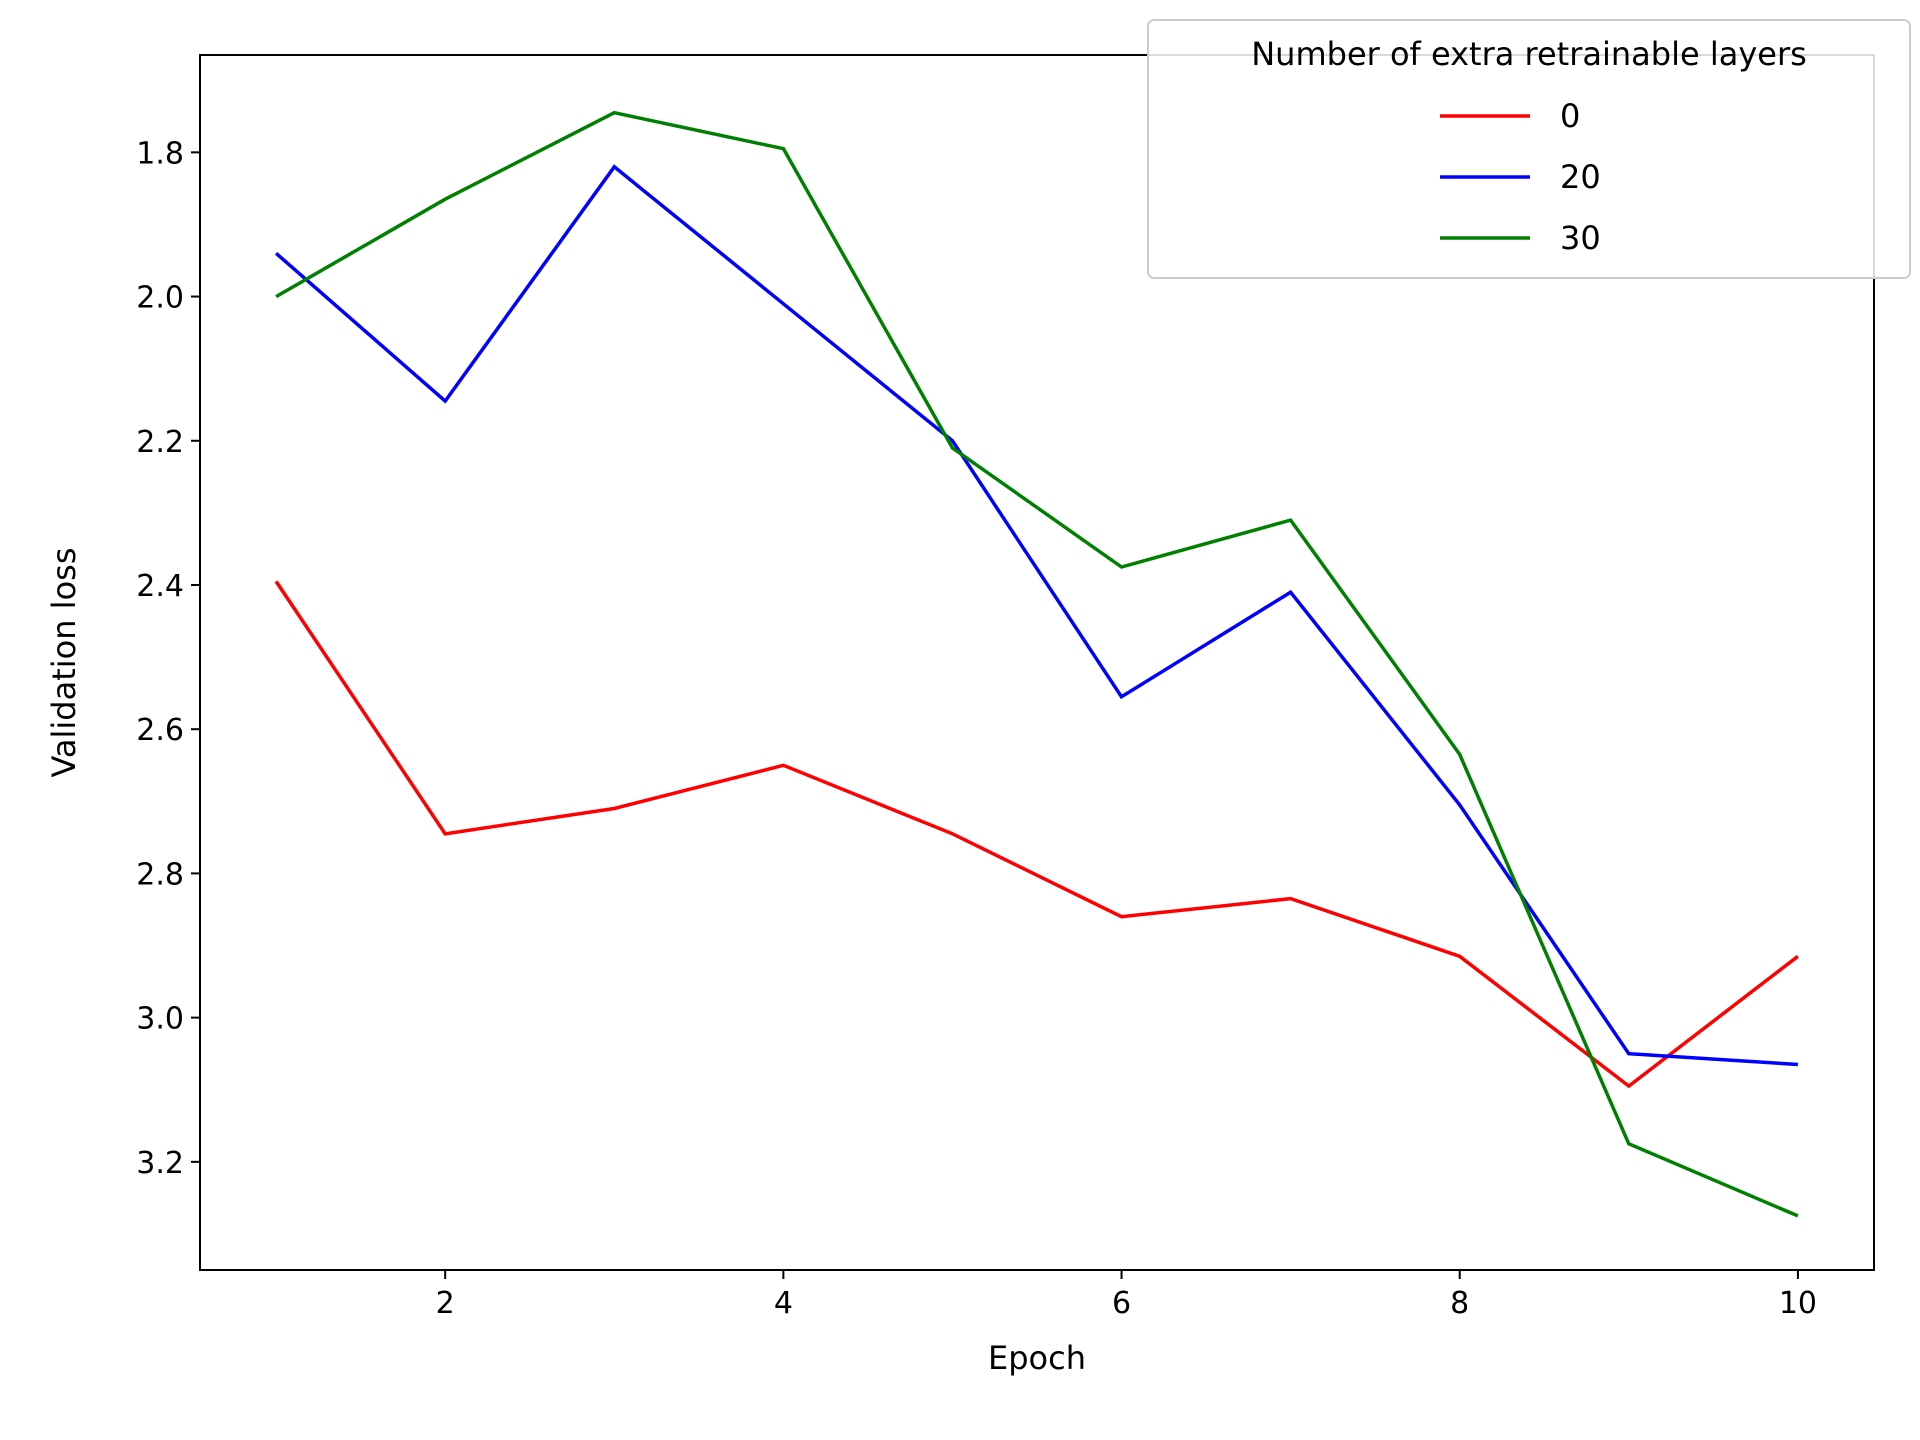  Describe the element at coordinates (1121, 1303) in the screenshot. I see `x-tick-label: 6` at that location.